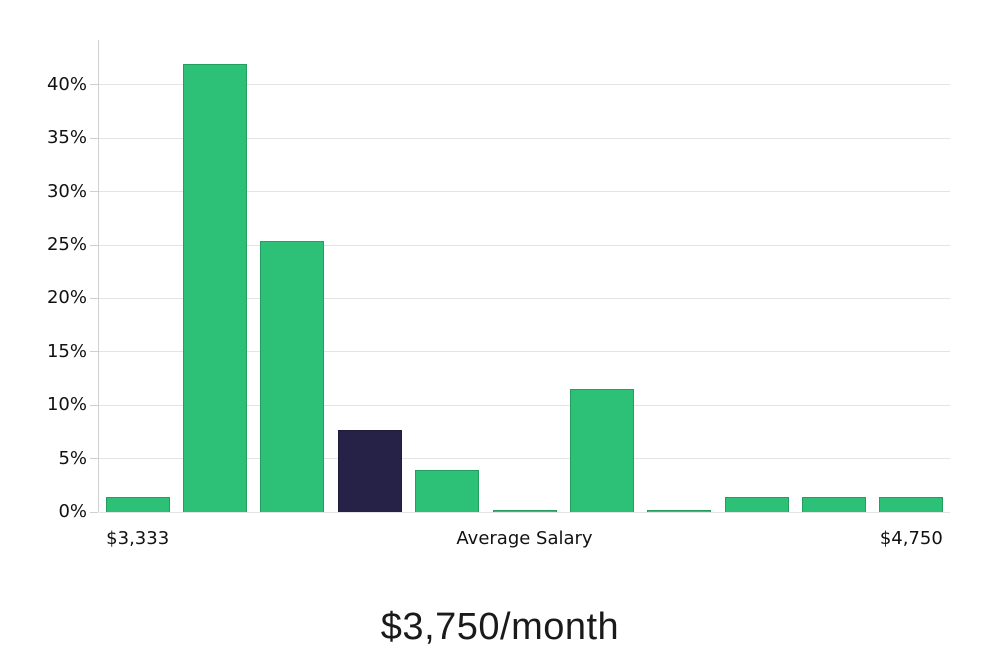 This screenshot has width=1000, height=660. Describe the element at coordinates (524, 85) in the screenshot. I see `gridline-40%` at that location.